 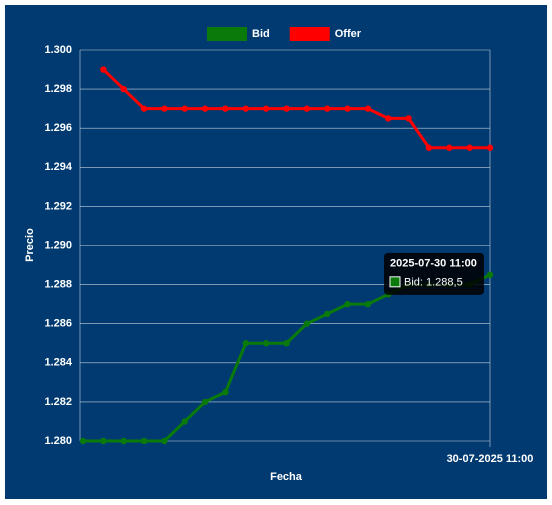 I want to click on legend-label: Offer, so click(x=348, y=34).